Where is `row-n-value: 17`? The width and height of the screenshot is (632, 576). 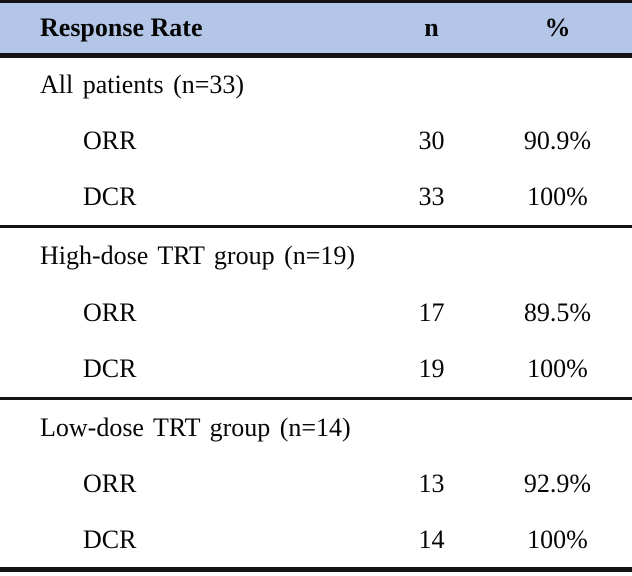 row-n-value: 17 is located at coordinates (431, 312).